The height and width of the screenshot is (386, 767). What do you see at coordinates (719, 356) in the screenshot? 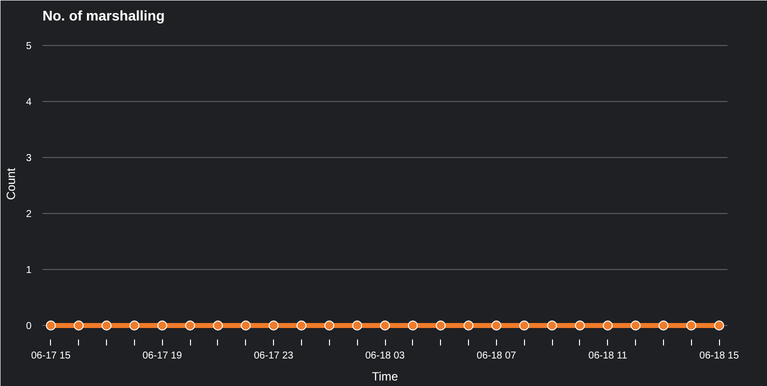
I see `x-tick-label: 06-18 15` at bounding box center [719, 356].